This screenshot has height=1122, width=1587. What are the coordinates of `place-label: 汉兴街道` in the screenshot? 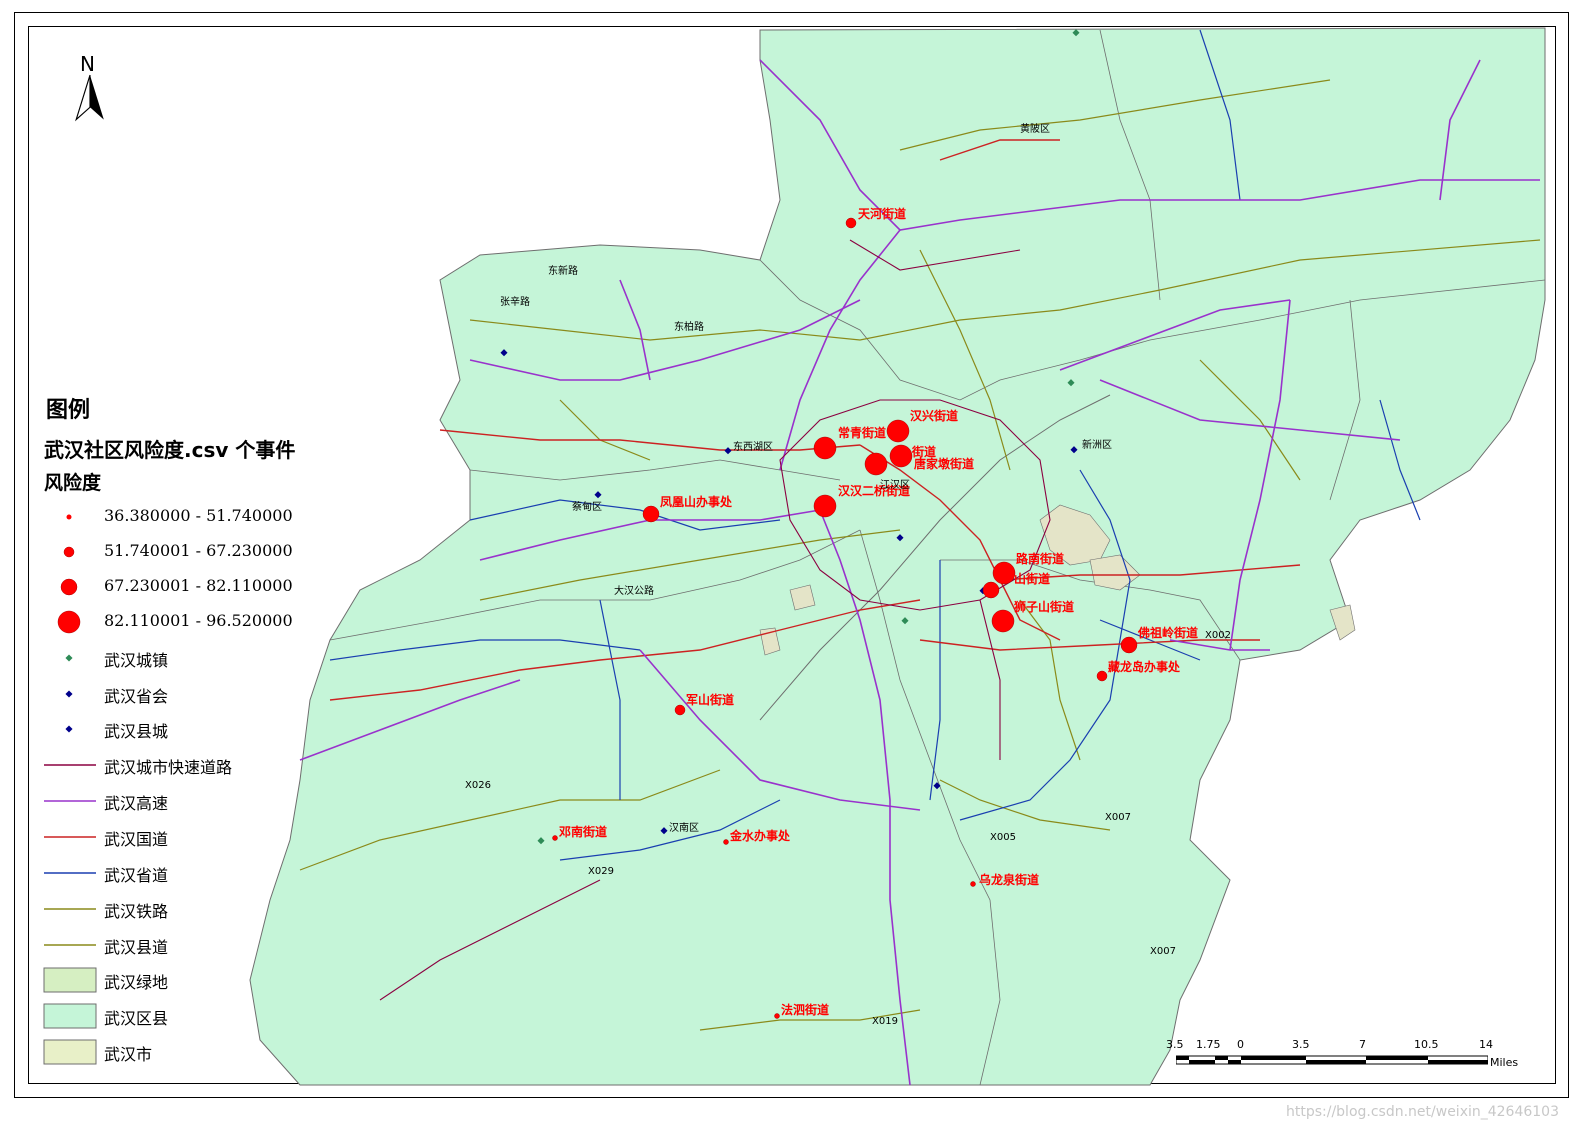 It's located at (934, 416).